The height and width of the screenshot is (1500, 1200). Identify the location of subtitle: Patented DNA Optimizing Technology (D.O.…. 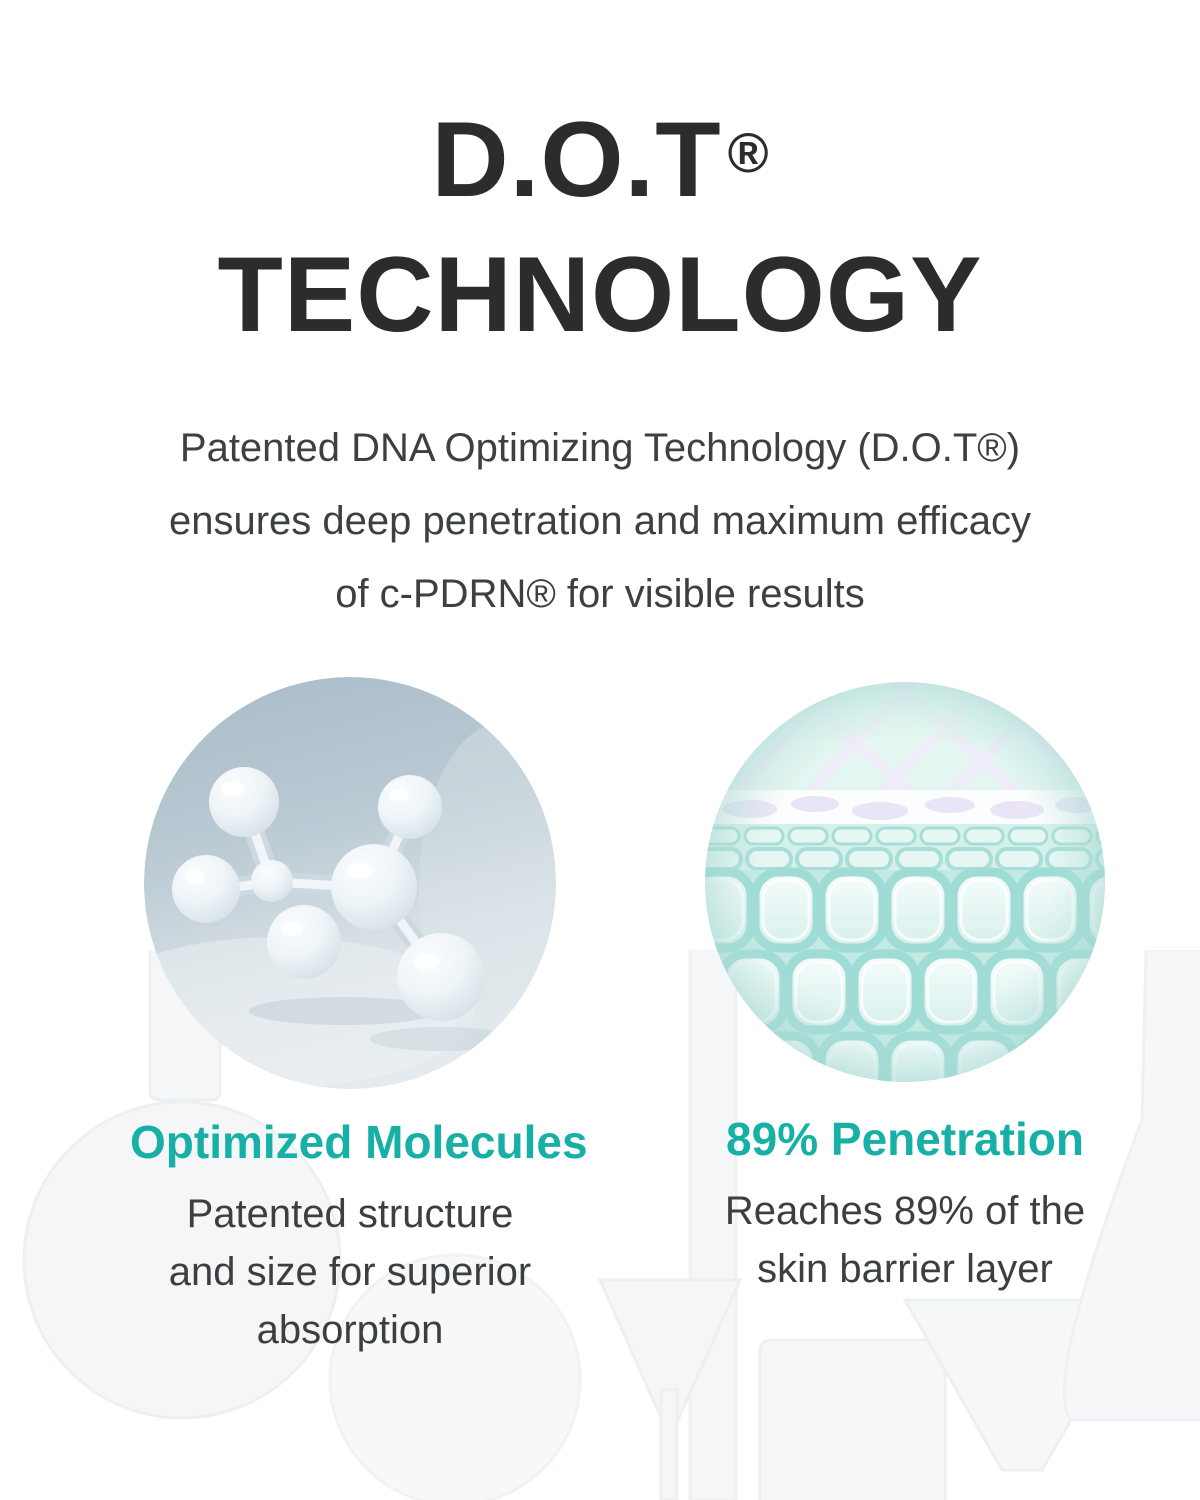
(600, 521).